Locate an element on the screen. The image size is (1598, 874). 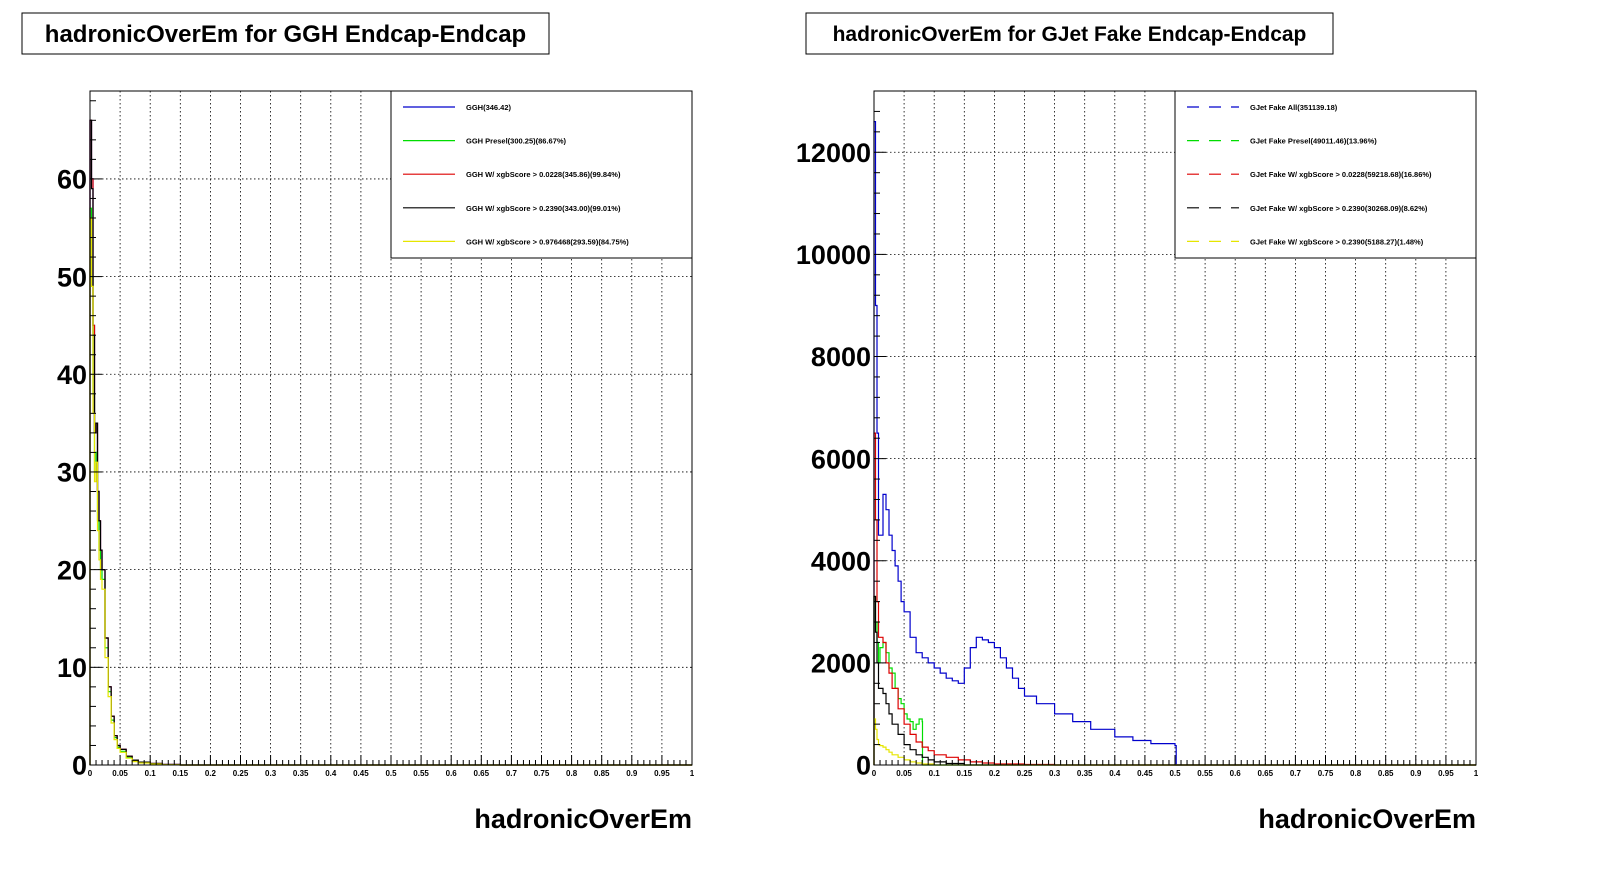
y-tick-label: 12000 is located at coordinates (833, 153).